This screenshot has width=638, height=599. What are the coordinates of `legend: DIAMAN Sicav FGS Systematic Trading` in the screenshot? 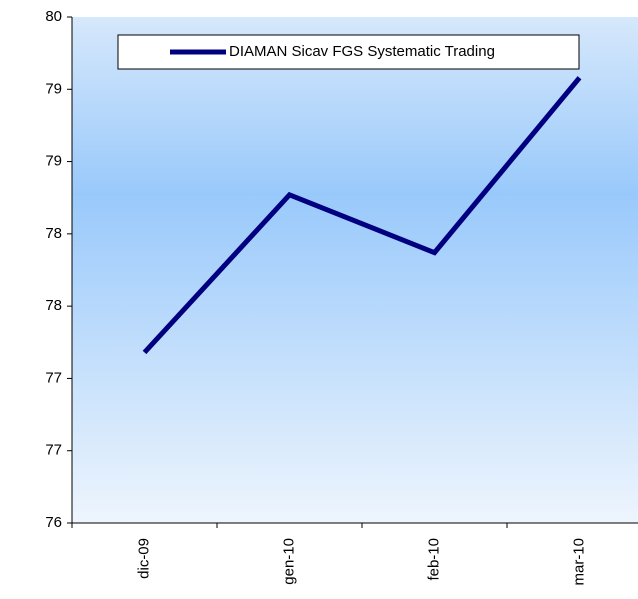 It's located at (348, 52).